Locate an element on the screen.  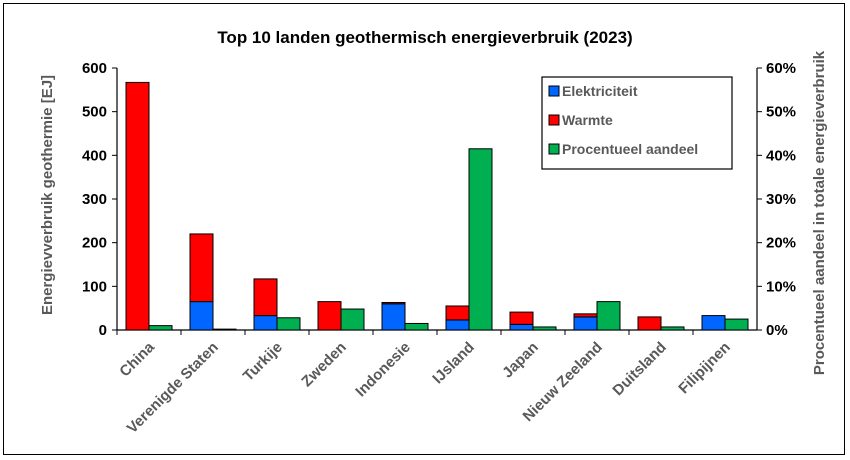
y-tick-label: 600 is located at coordinates (94, 68).